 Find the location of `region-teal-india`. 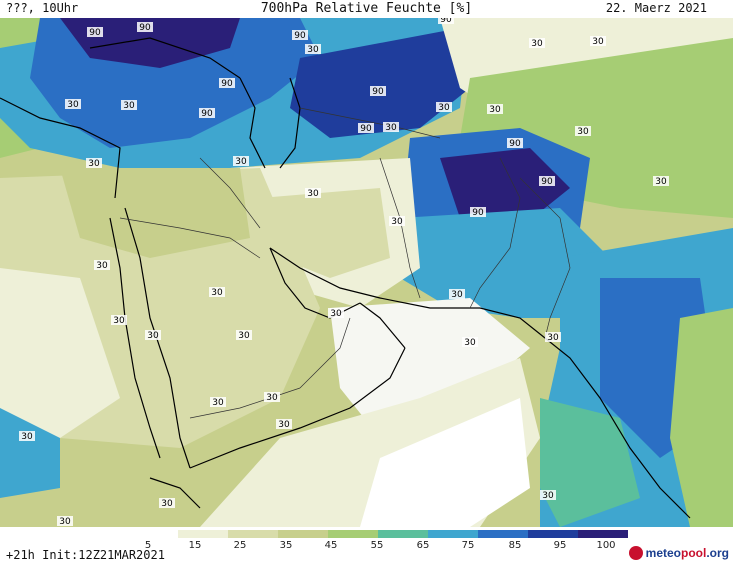

region-teal-india is located at coordinates (590, 462).